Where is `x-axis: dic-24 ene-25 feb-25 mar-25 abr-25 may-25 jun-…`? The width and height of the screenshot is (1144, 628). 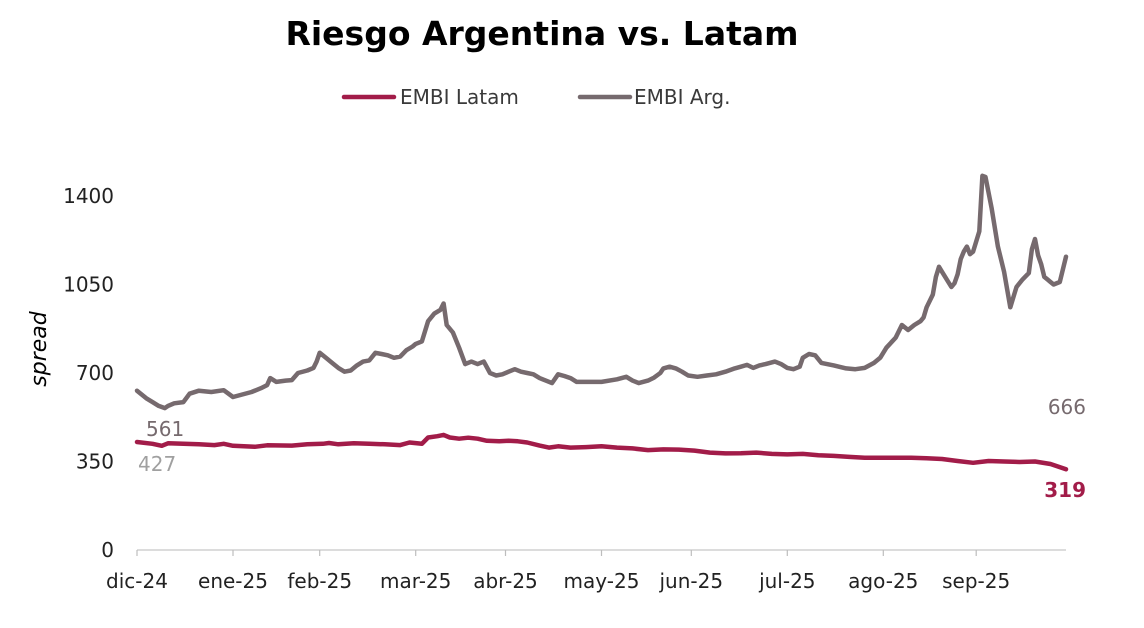
x-axis: dic-24 ene-25 feb-25 mar-25 abr-25 may-25 jun-… is located at coordinates (586, 571).